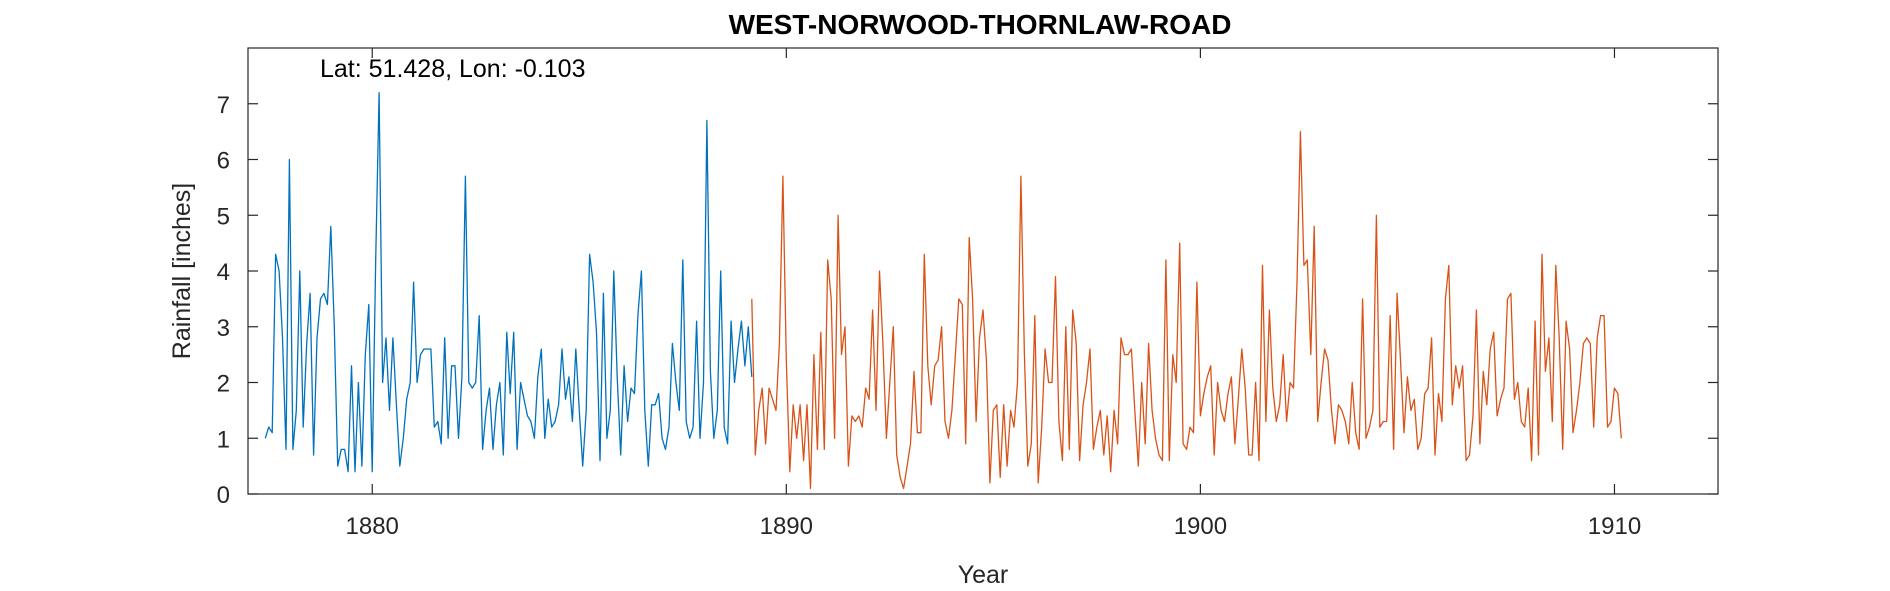 This screenshot has width=1890, height=591. Describe the element at coordinates (786, 526) in the screenshot. I see `x-tick-label: 1890` at that location.